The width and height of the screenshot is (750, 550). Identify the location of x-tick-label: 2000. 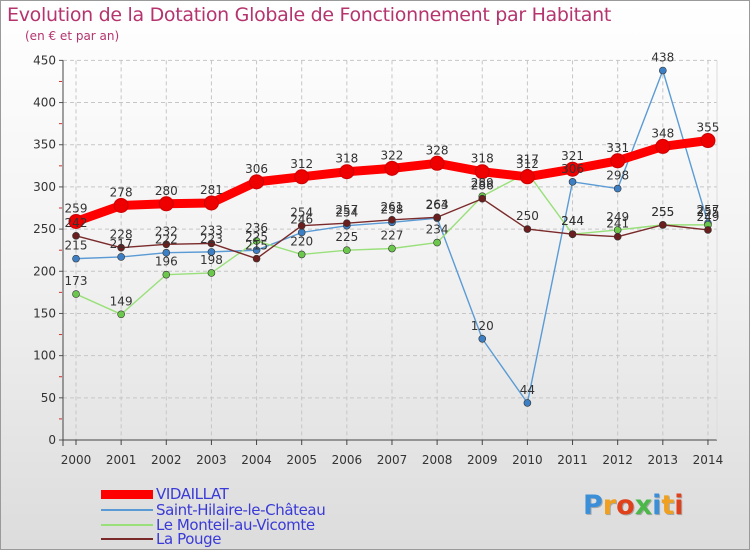
(76, 460).